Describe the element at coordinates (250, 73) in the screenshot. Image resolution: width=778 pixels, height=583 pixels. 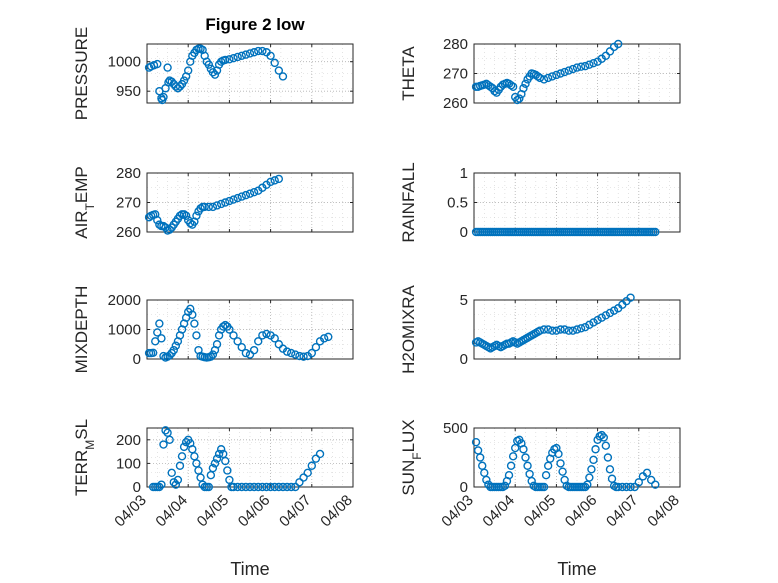
I see `axes-box` at that location.